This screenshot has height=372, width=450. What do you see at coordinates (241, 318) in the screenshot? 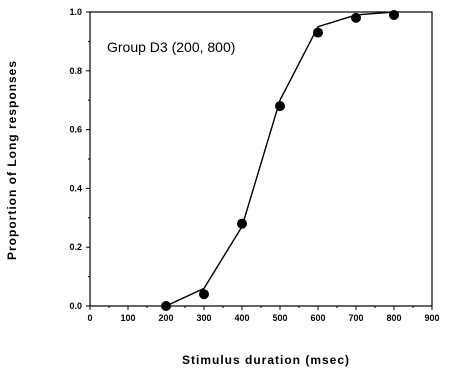
I see `x-tick-label: 400` at bounding box center [241, 318].